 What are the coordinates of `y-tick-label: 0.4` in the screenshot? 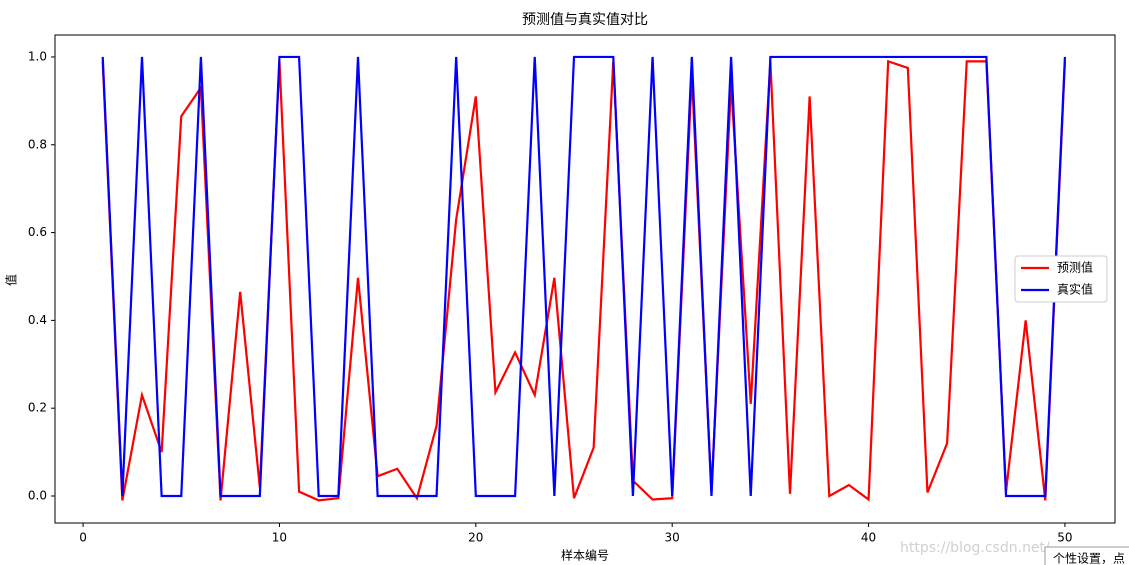 It's located at (37, 320).